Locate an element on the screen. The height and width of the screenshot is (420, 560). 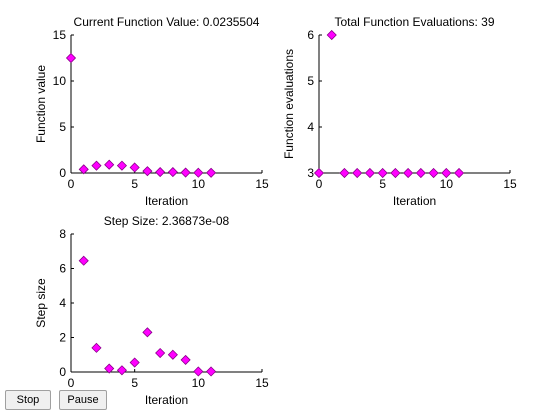
y-tick-label: 2 is located at coordinates (62, 338).